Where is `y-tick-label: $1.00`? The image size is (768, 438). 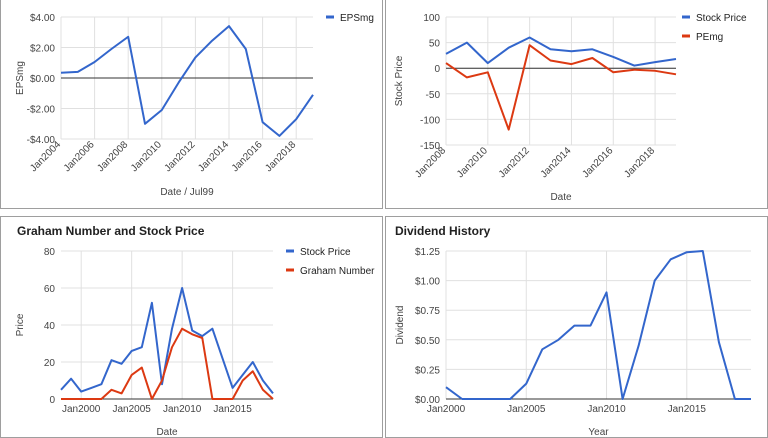
y-tick-label: $1.00 is located at coordinates (427, 282).